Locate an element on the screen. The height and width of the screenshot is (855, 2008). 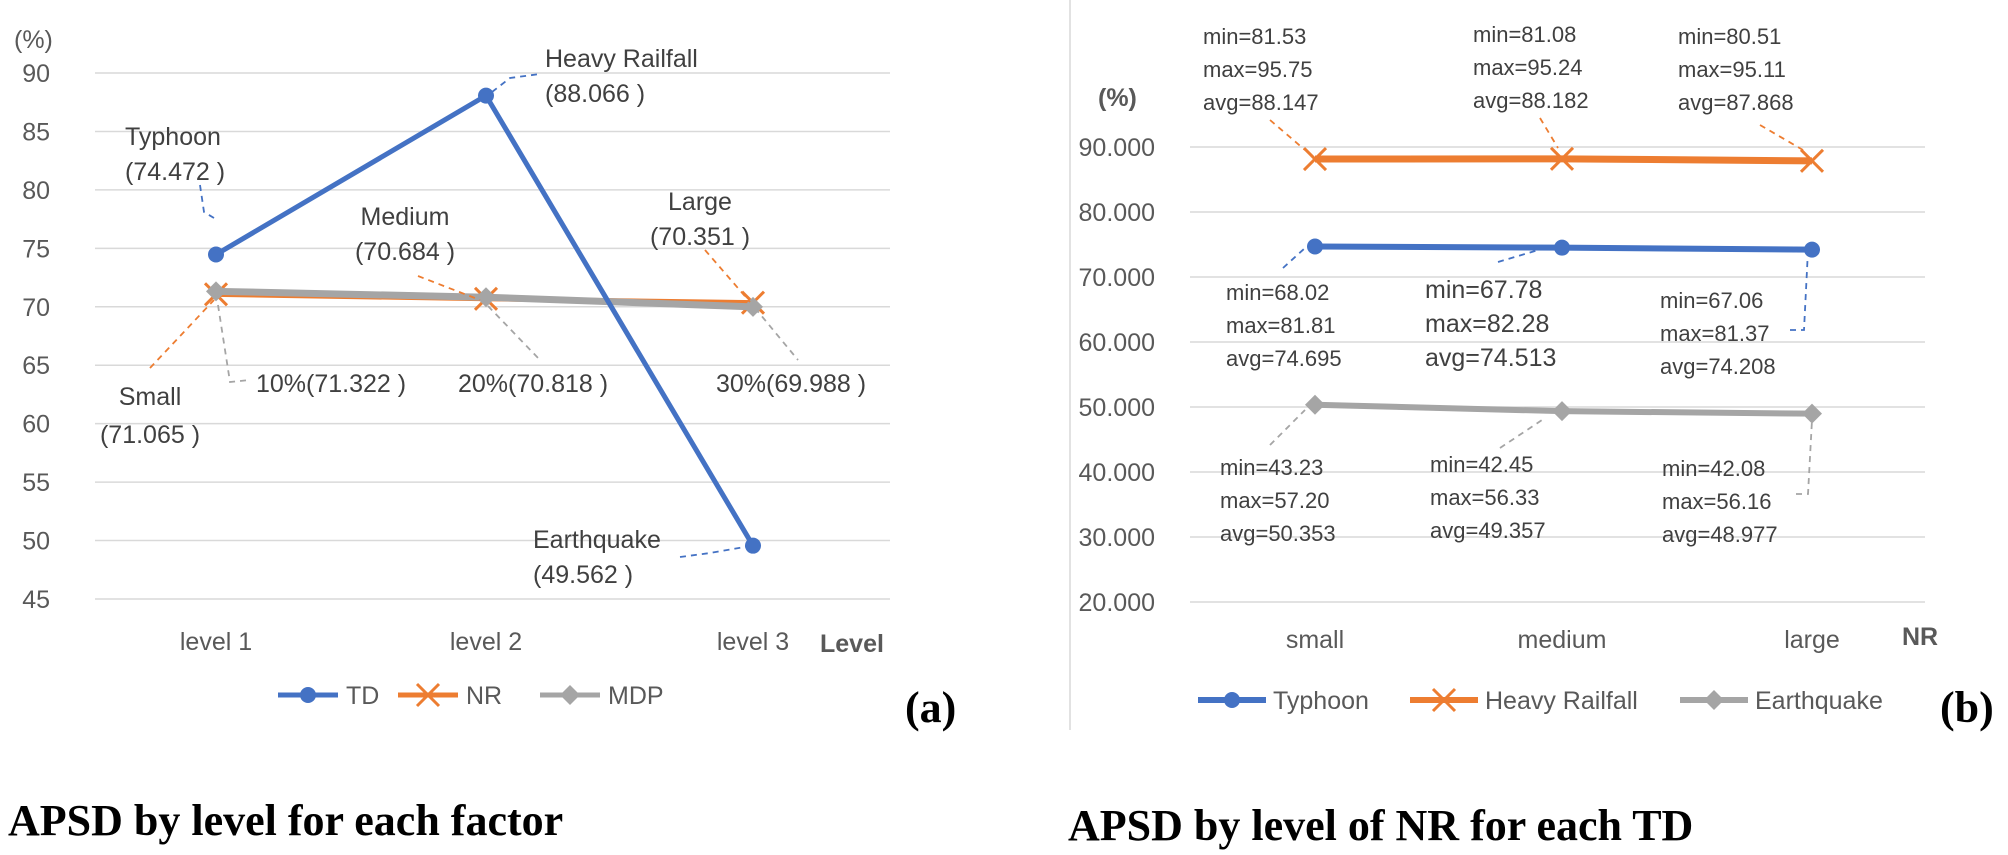
panel-label-b: (b) is located at coordinates (1967, 707).